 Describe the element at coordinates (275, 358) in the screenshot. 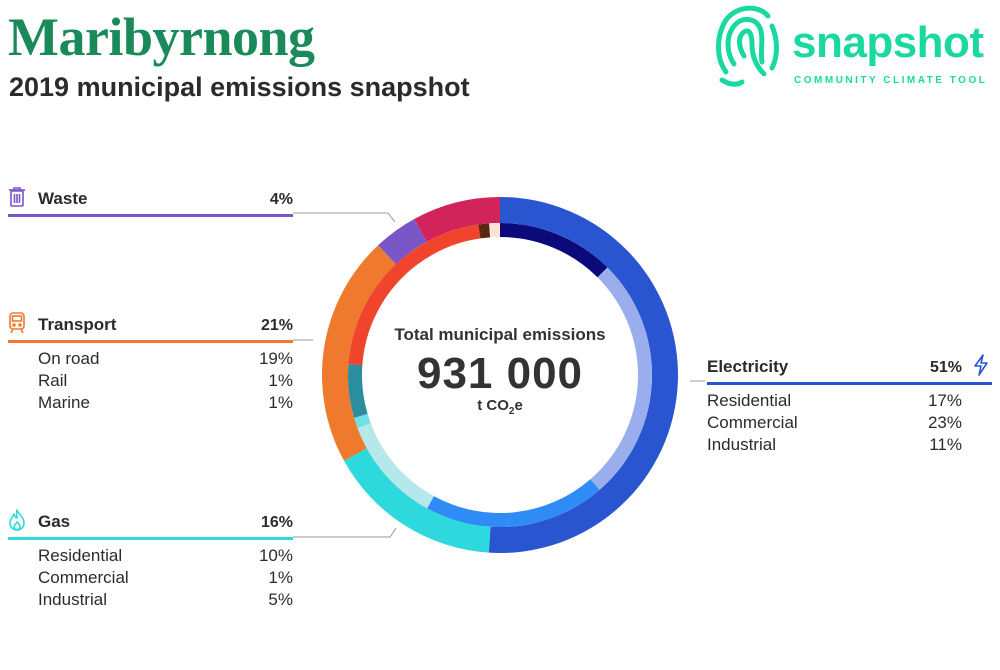

I see `row-percent: 19%` at that location.